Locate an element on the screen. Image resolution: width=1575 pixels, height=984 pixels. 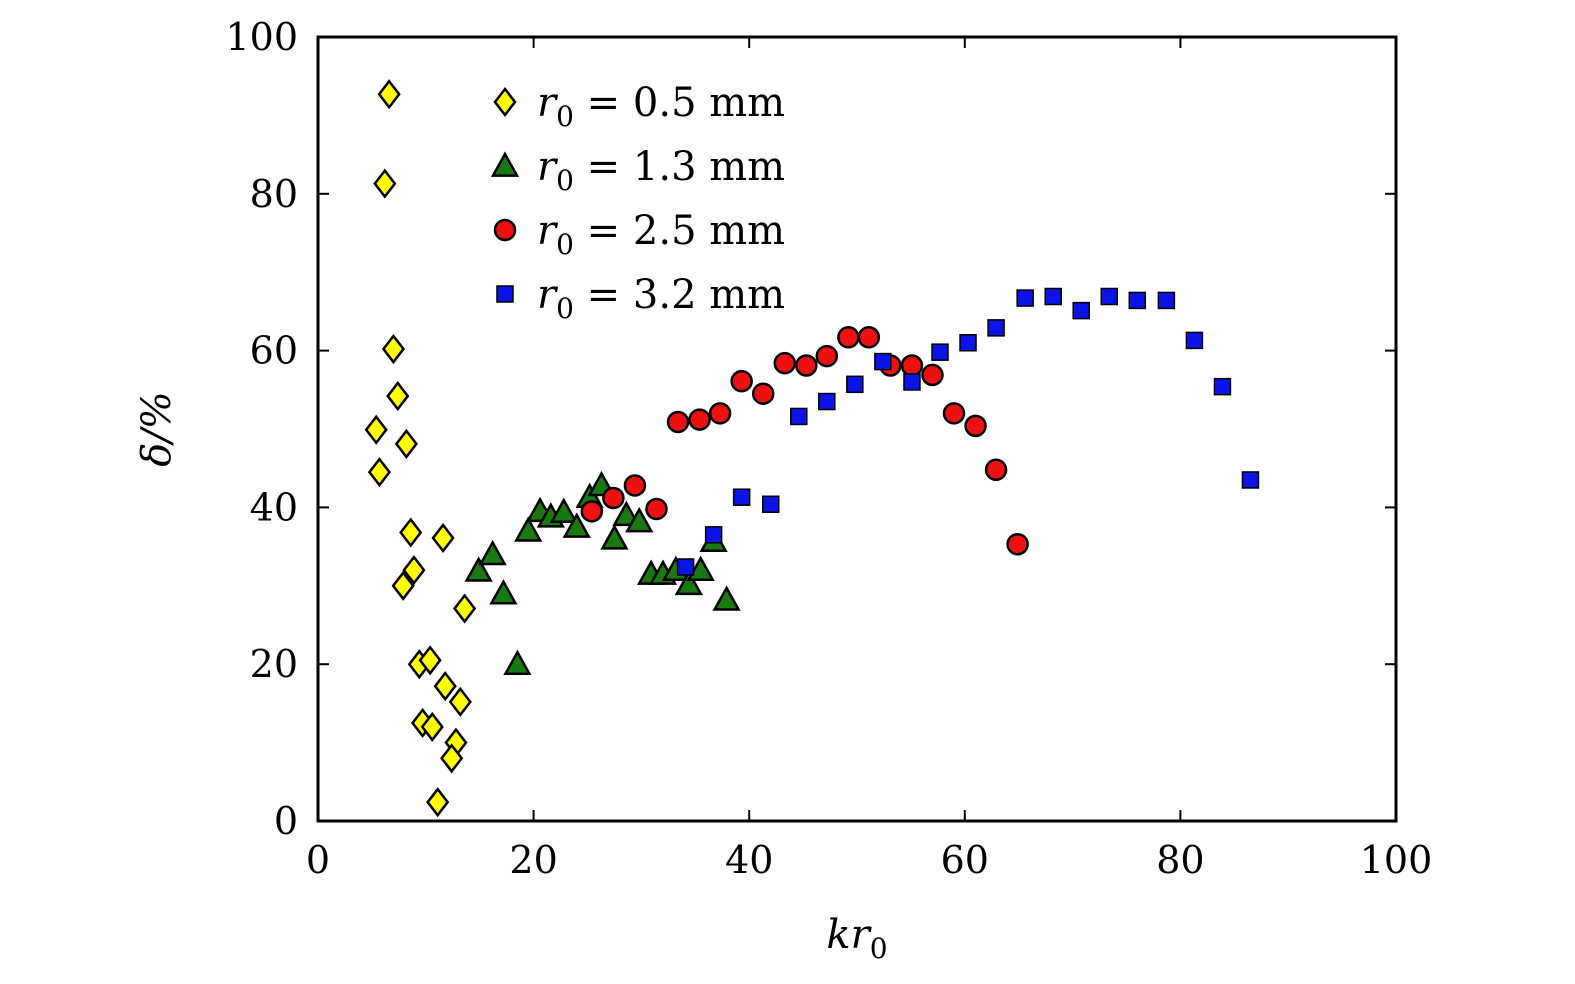
y-axis-label: δ/% is located at coordinates (157, 429).